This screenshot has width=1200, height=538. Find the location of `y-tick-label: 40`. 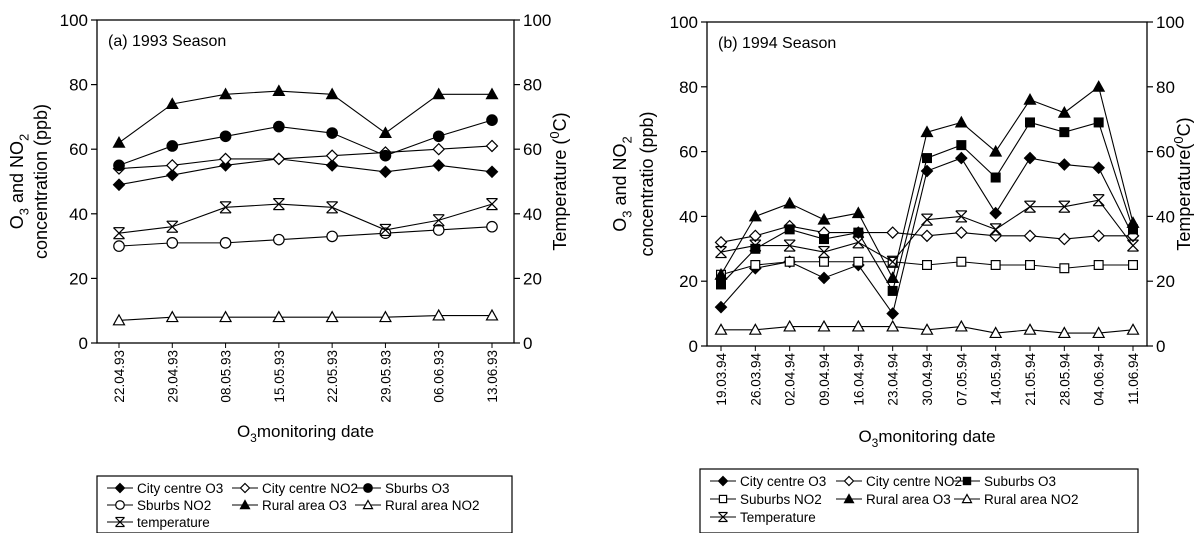

y-tick-label: 40 is located at coordinates (688, 216).